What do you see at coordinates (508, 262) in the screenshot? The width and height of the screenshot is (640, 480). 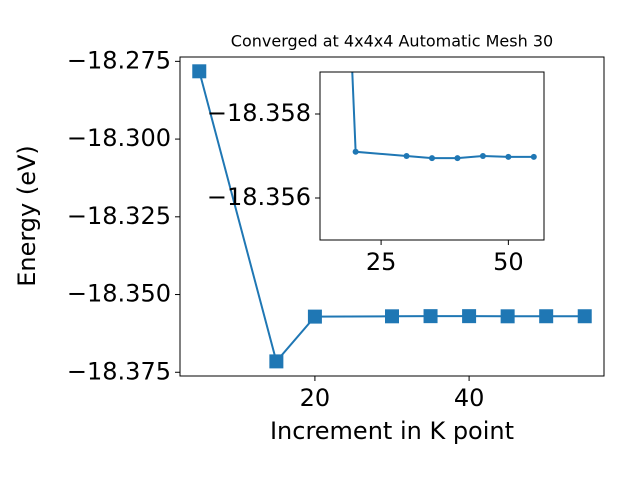 I see `x-tick-label: 50` at bounding box center [508, 262].